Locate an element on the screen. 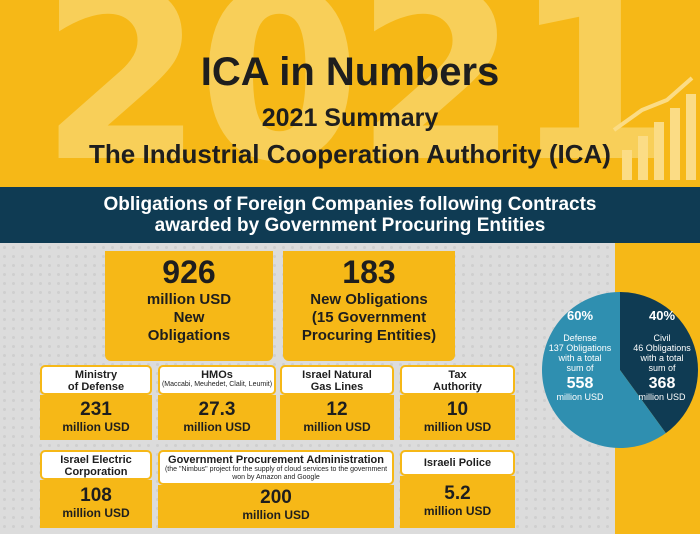 Image resolution: width=700 pixels, height=534 pixels. pie-amount-defense: 558 is located at coordinates (580, 383).